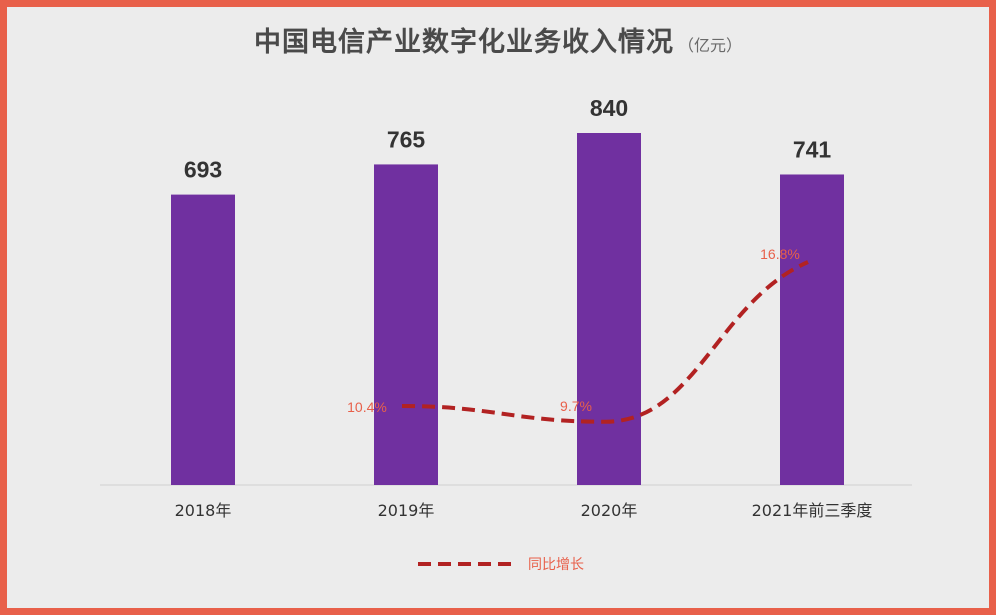 The height and width of the screenshot is (615, 996). Describe the element at coordinates (812, 149) in the screenshot. I see `bar-value-label: 741` at that location.